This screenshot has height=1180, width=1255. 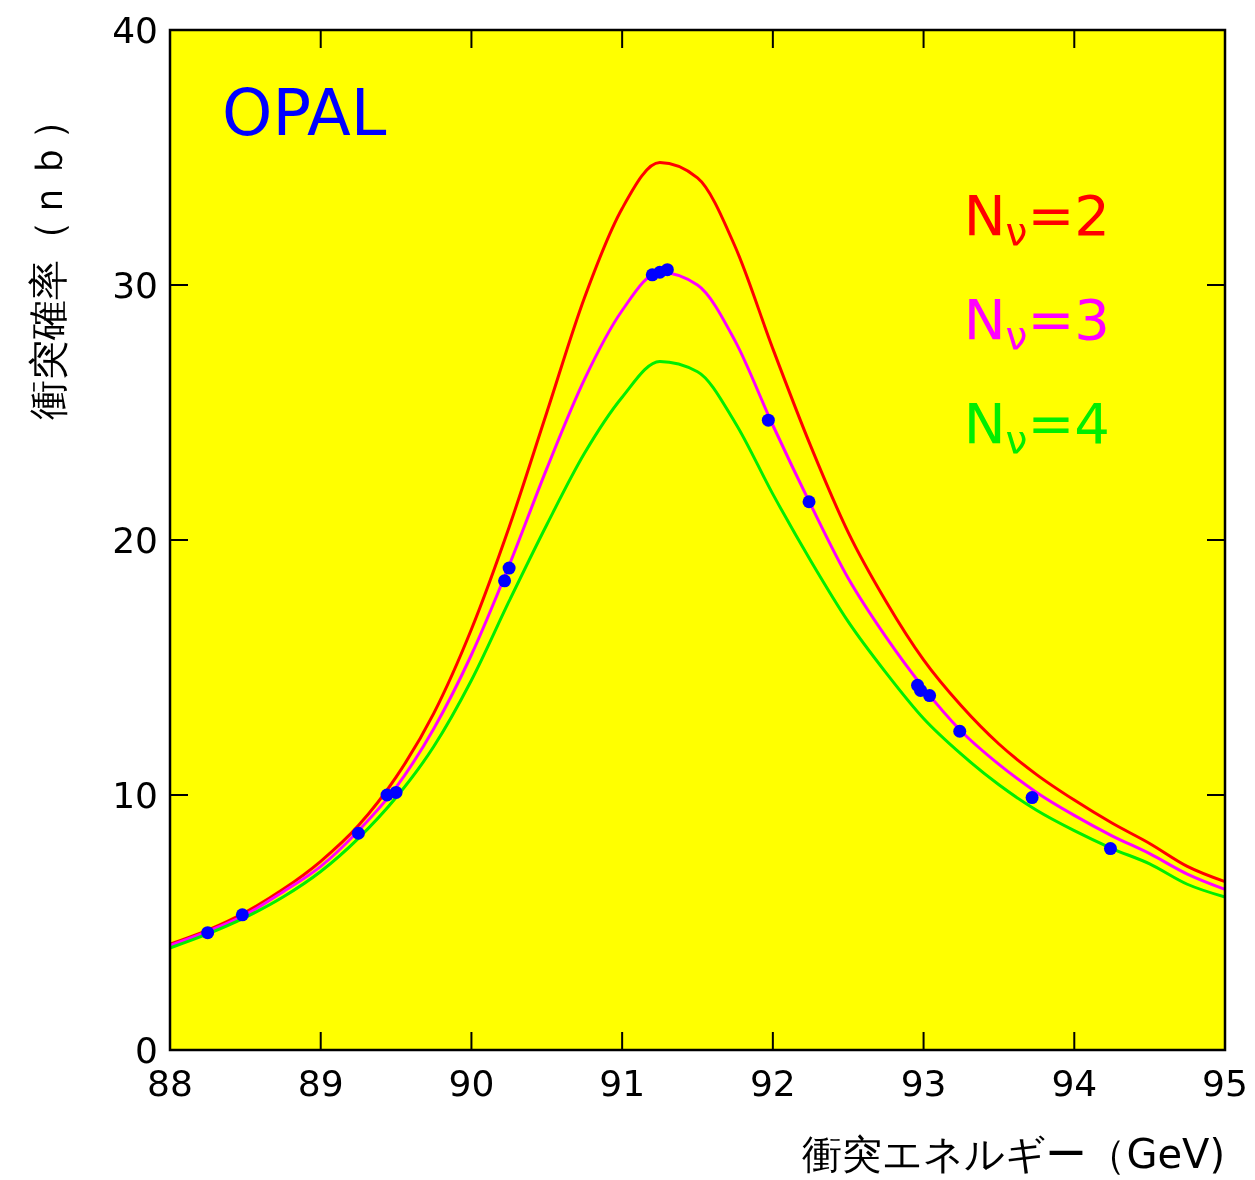 I want to click on x-tick-label: 95, so click(x=1225, y=1083).